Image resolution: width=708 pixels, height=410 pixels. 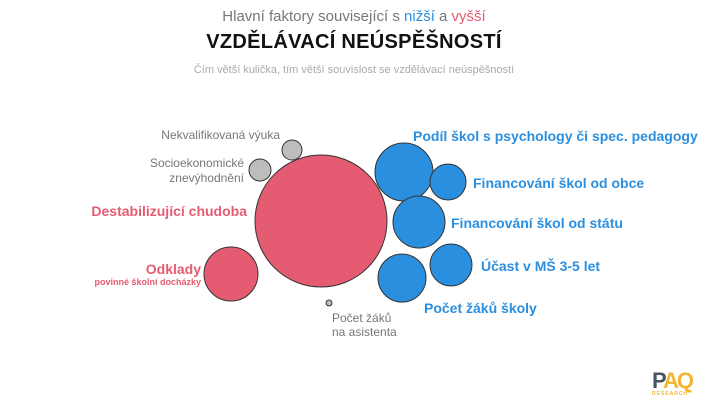 What do you see at coordinates (404, 172) in the screenshot?
I see `bubble-psychologove` at bounding box center [404, 172].